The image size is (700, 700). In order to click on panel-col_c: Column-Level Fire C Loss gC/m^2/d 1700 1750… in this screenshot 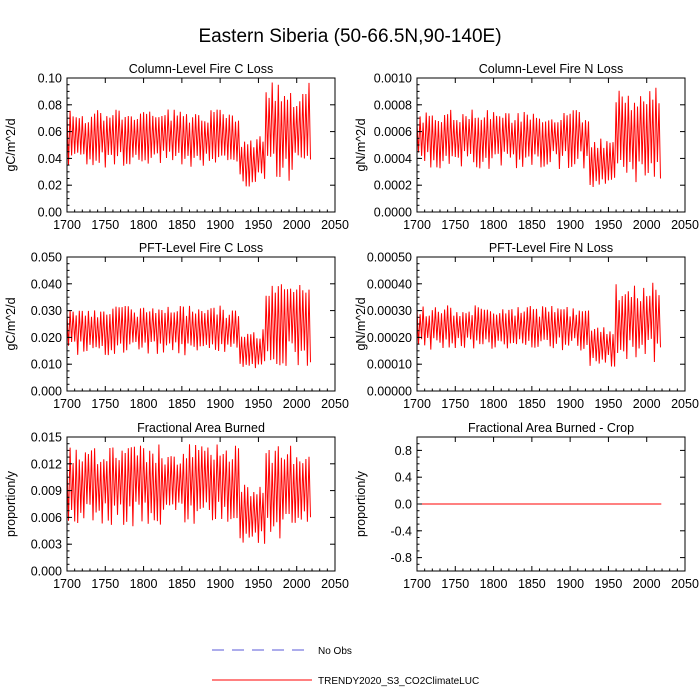, I will do `click(176, 147)`.